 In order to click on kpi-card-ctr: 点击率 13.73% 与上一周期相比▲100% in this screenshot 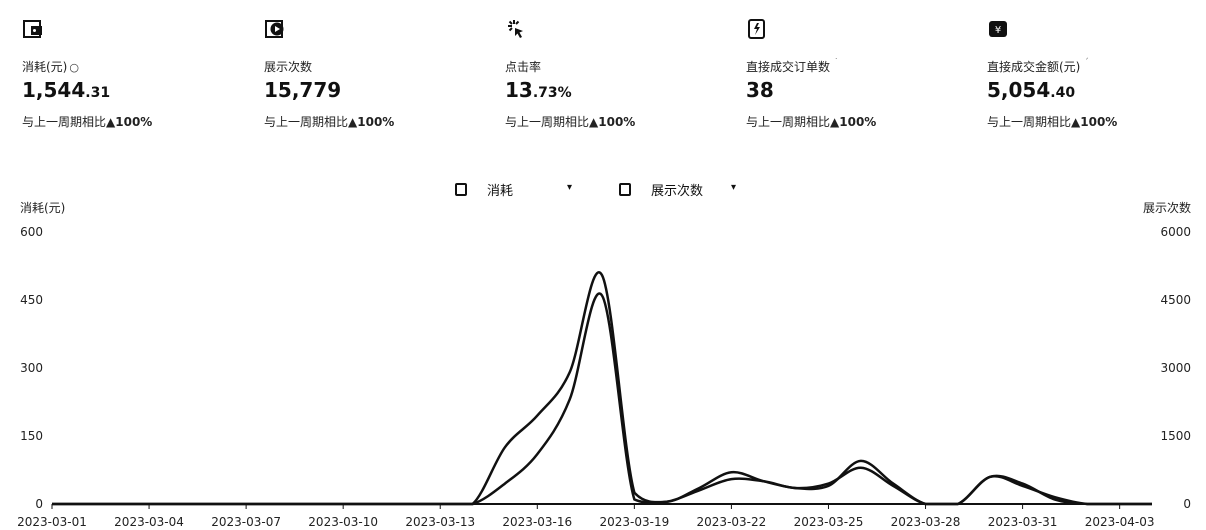, I will do `click(615, 73)`.